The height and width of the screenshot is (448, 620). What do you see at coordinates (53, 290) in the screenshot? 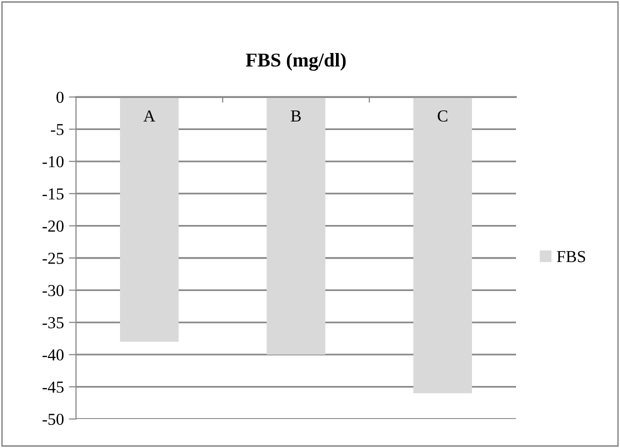
I see `y-tick-label: -30` at bounding box center [53, 290].